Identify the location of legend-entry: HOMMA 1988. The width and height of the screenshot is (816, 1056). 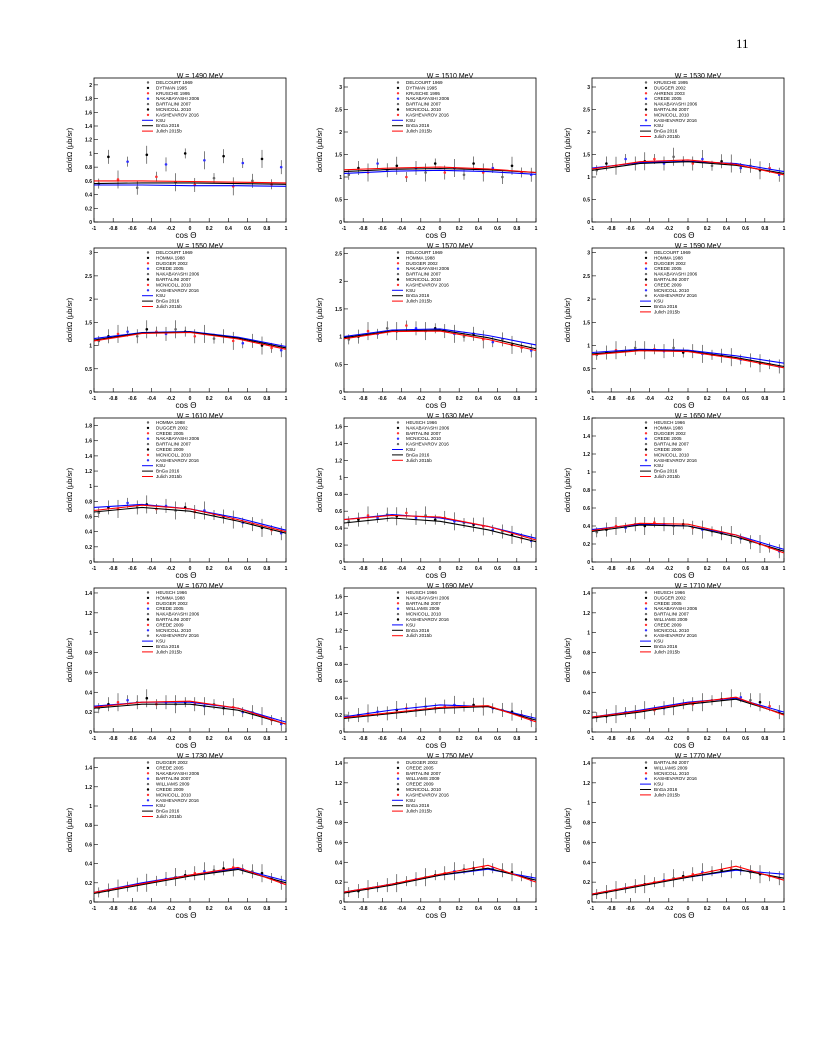
(668, 427).